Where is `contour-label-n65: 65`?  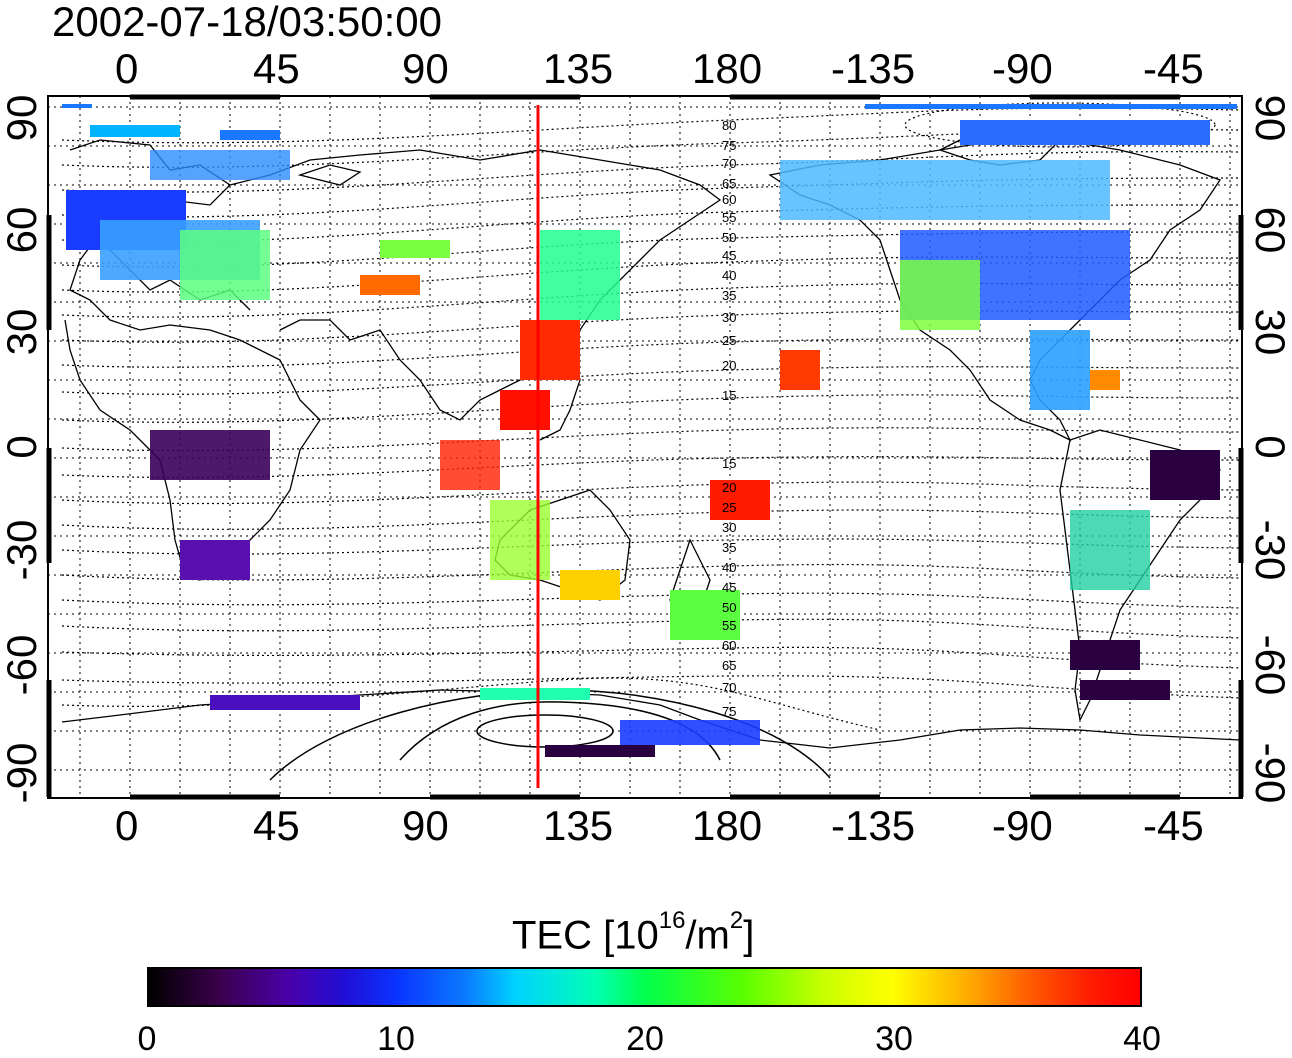 contour-label-n65: 65 is located at coordinates (729, 183).